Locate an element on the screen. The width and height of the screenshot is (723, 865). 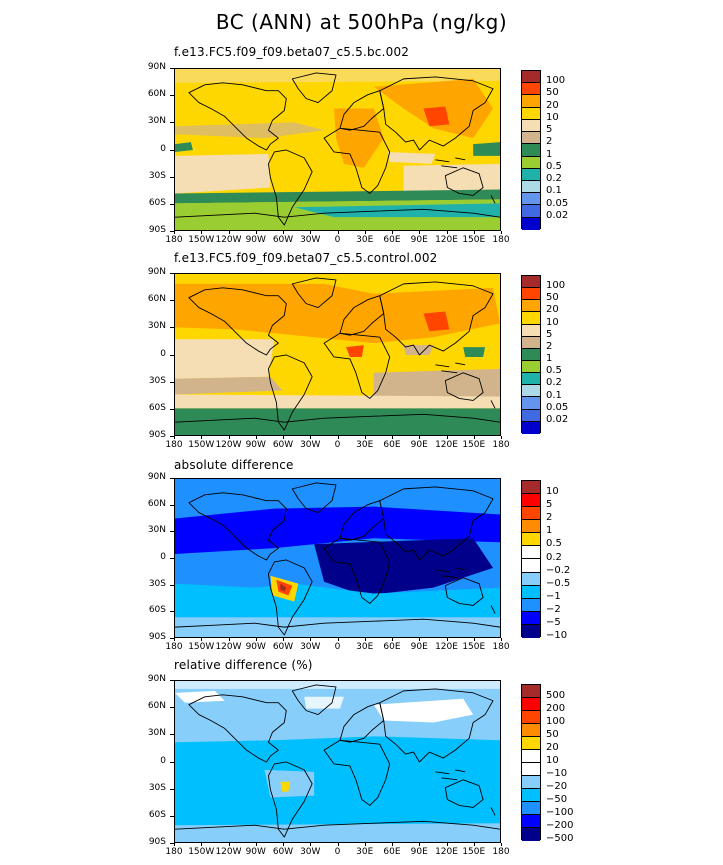
lon-label-3-6: 0 is located at coordinates (337, 647).